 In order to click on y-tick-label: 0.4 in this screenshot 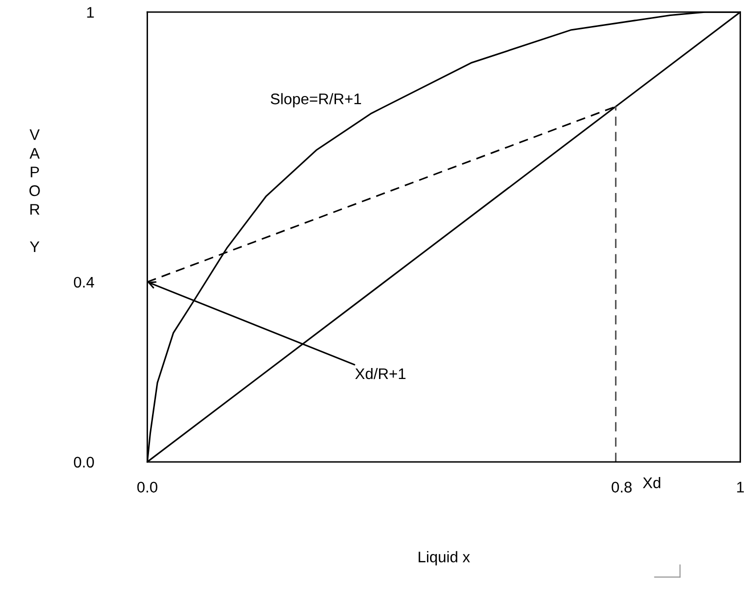, I will do `click(84, 282)`.